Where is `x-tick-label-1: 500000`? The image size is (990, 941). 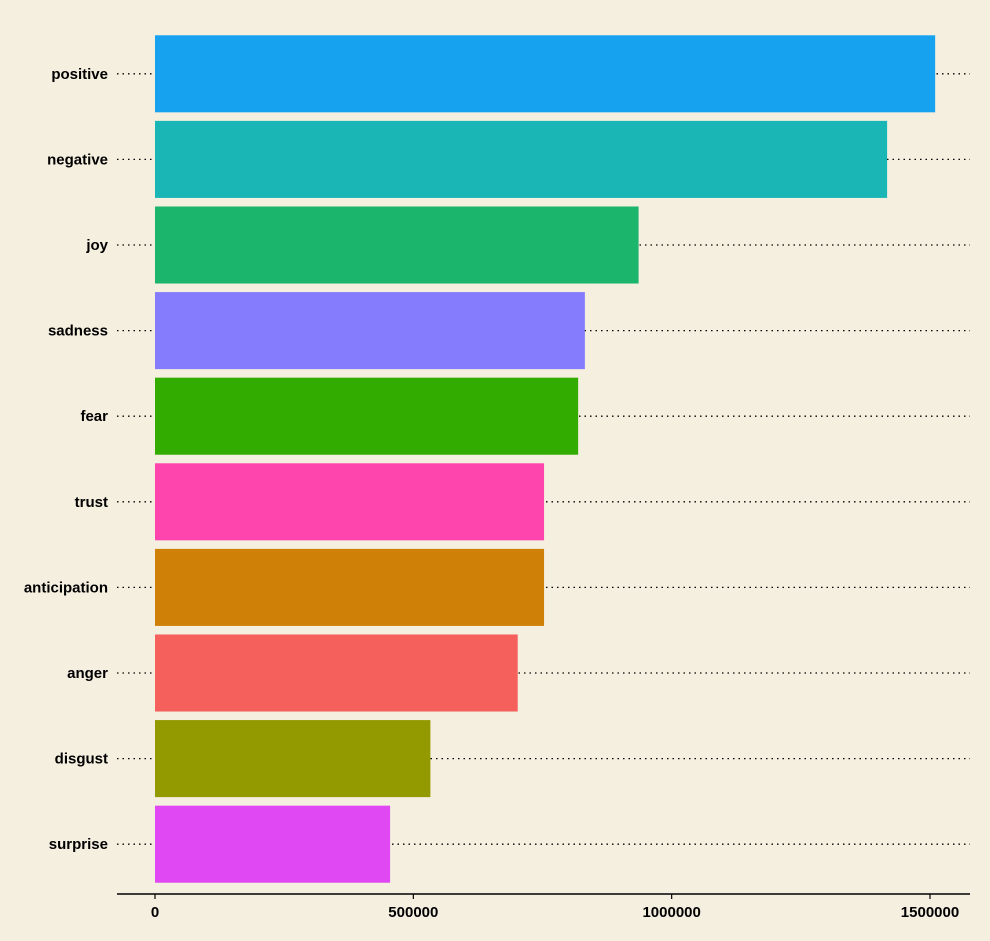 x-tick-label-1: 500000 is located at coordinates (413, 912).